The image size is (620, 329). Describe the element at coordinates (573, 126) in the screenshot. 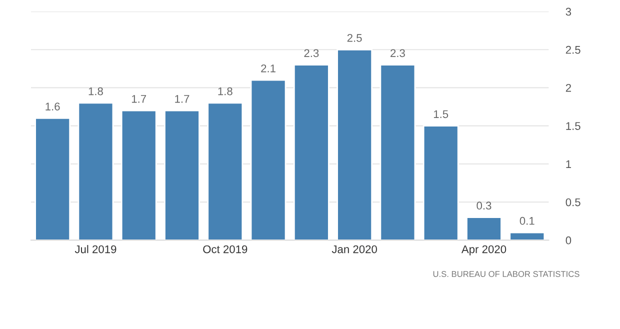

I see `y-tick-label: 1.5` at that location.